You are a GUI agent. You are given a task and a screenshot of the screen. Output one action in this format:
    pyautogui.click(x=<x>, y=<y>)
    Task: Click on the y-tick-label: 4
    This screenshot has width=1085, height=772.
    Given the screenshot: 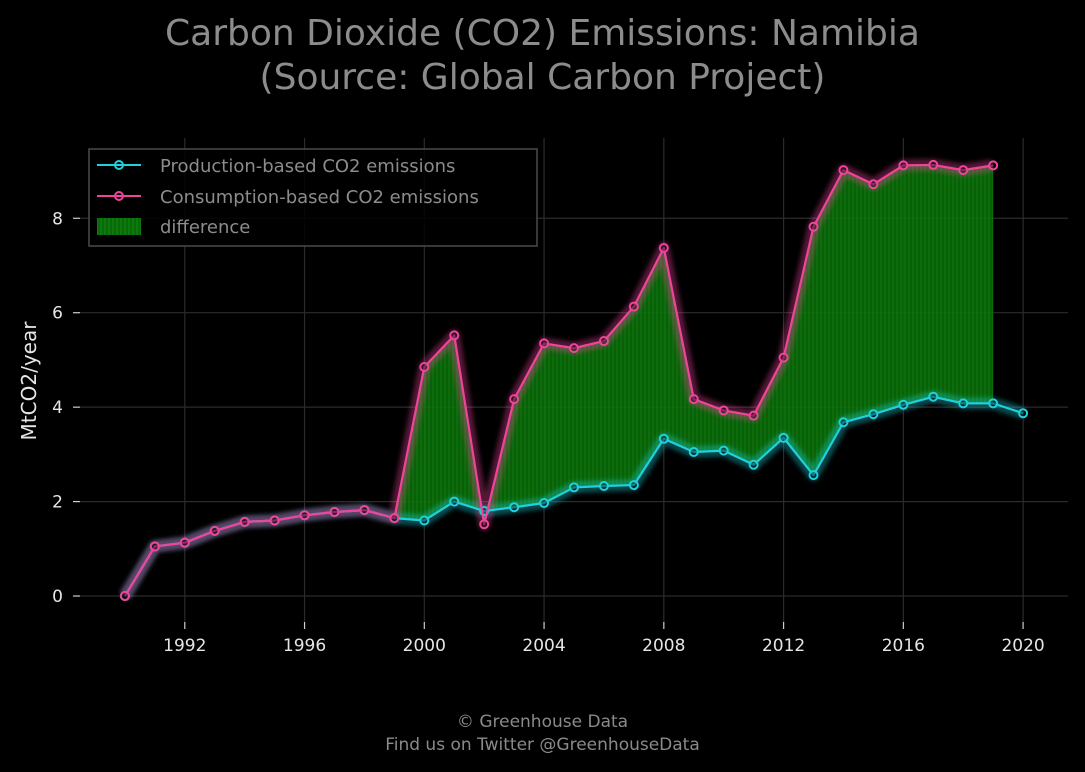 What is the action you would take?
    pyautogui.click(x=57, y=408)
    